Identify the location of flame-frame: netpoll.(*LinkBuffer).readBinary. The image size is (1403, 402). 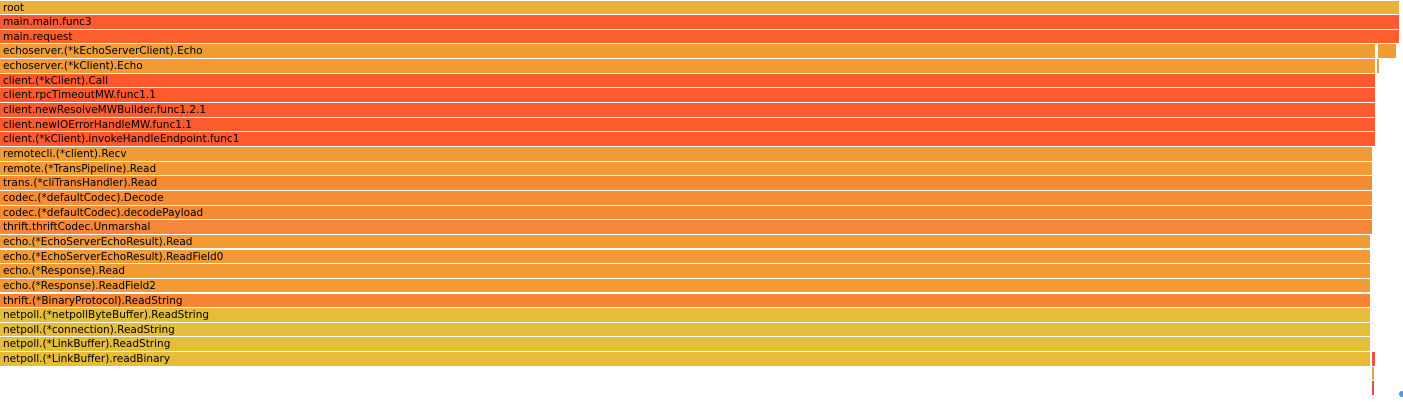
(685, 359).